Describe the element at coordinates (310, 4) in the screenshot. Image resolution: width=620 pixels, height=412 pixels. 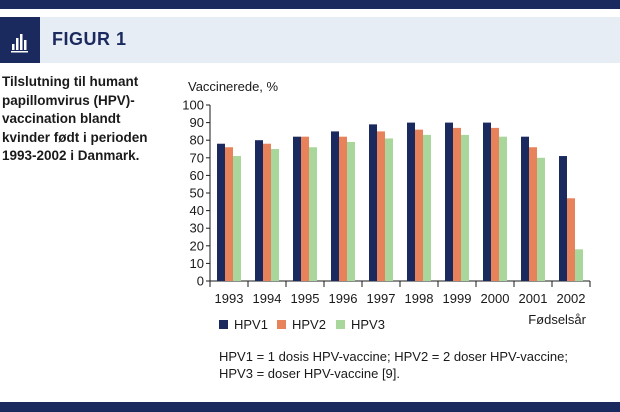
I see `top-rule` at that location.